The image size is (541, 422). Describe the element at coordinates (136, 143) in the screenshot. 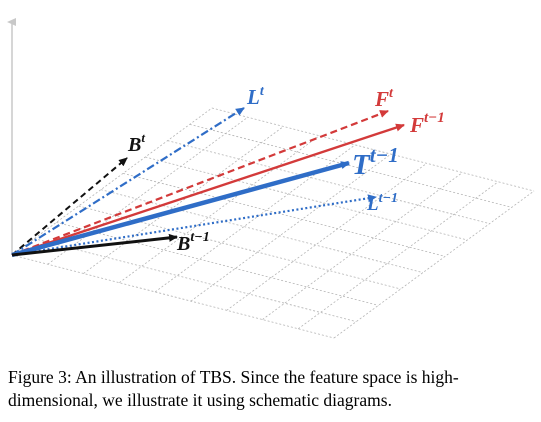

I see `label-b-t: Bt` at that location.